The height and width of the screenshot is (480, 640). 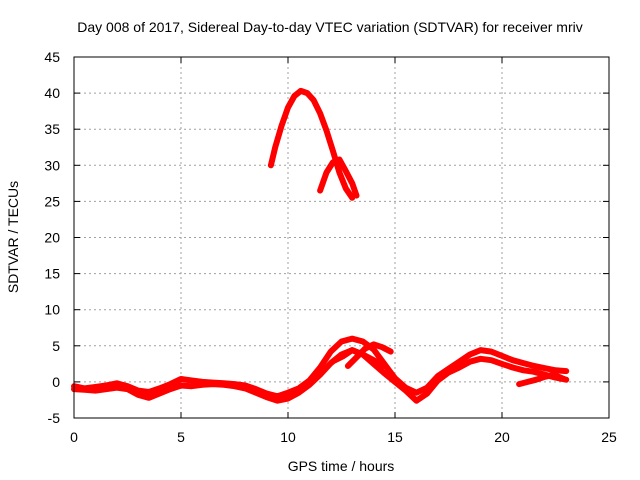 What do you see at coordinates (56, 382) in the screenshot?
I see `y-tick-label: 0` at bounding box center [56, 382].